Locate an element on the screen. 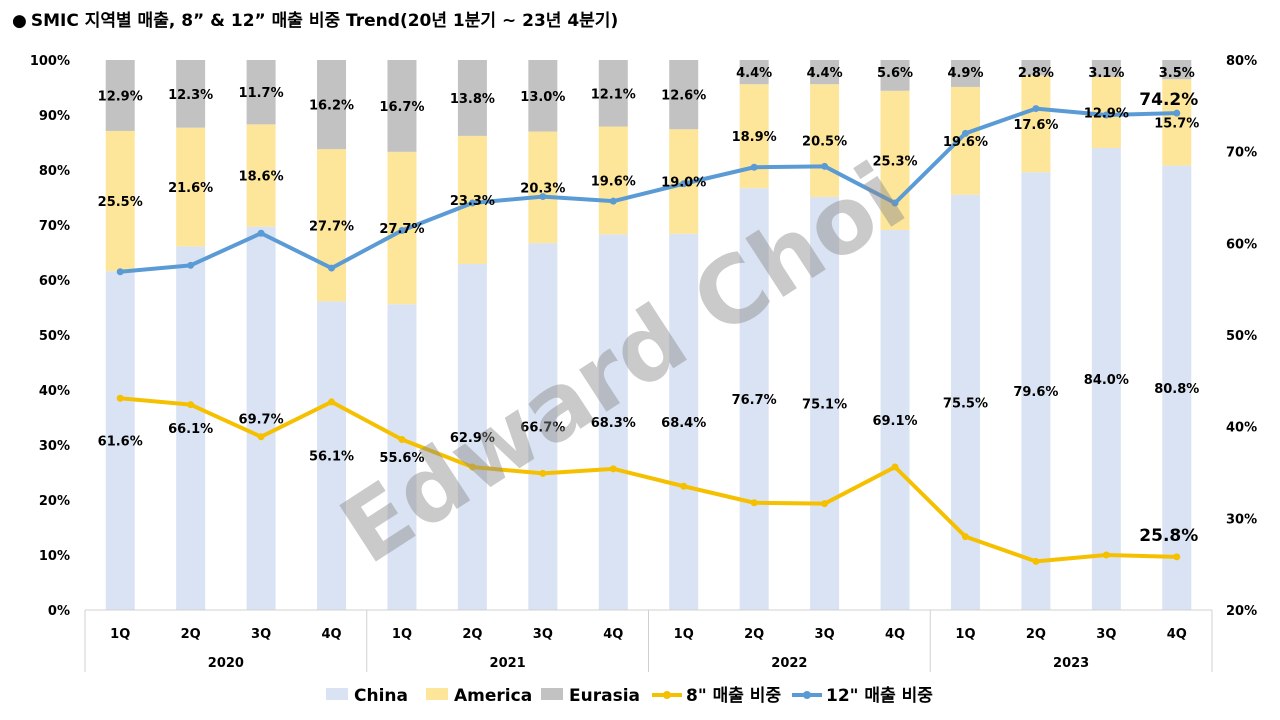 The width and height of the screenshot is (1280, 720). data-label-eurasia: 11.7% is located at coordinates (261, 93).